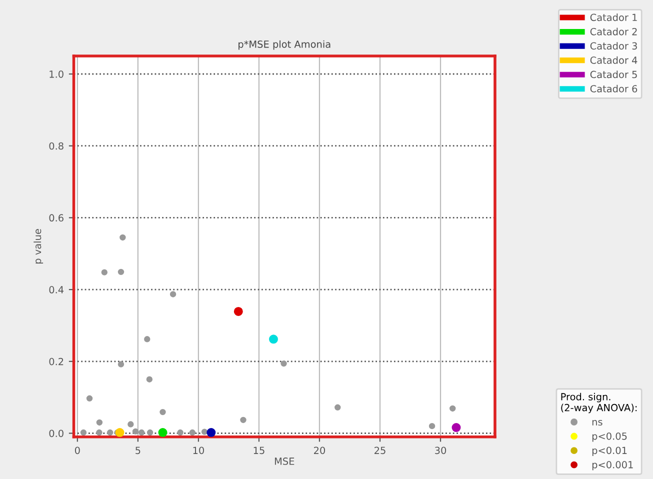 The height and width of the screenshot is (479, 653). What do you see at coordinates (613, 46) in the screenshot?
I see `legend-label: Catador 3` at bounding box center [613, 46].